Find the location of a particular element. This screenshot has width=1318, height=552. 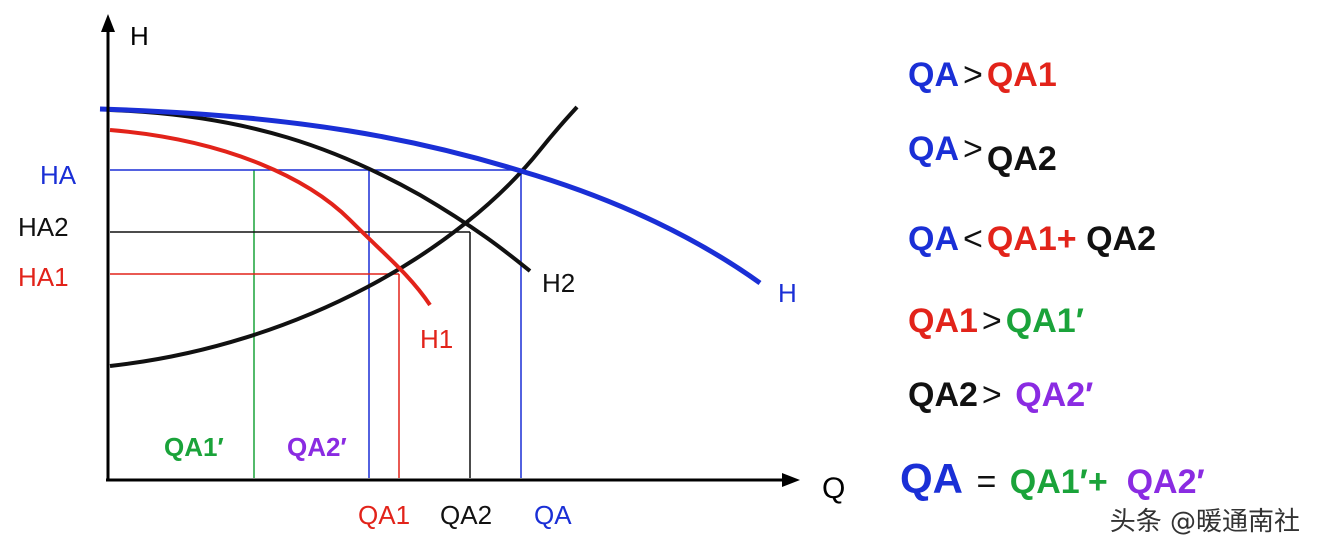

eq1-right: QA1 is located at coordinates (1021, 75).